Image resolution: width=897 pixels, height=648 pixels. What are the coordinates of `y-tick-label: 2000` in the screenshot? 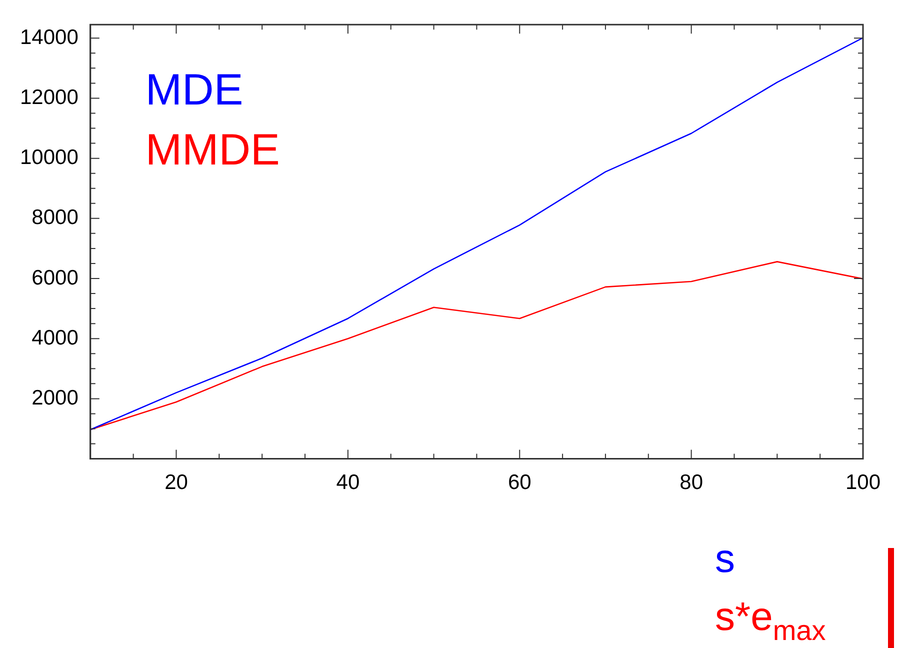 It's located at (55, 398).